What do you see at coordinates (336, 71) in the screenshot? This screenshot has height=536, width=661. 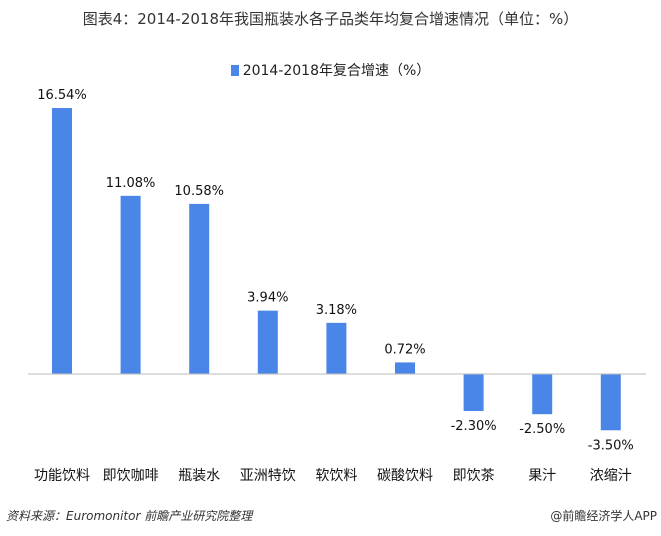 I see `legend-label: 2014-2018年复合增速（%）` at bounding box center [336, 71].